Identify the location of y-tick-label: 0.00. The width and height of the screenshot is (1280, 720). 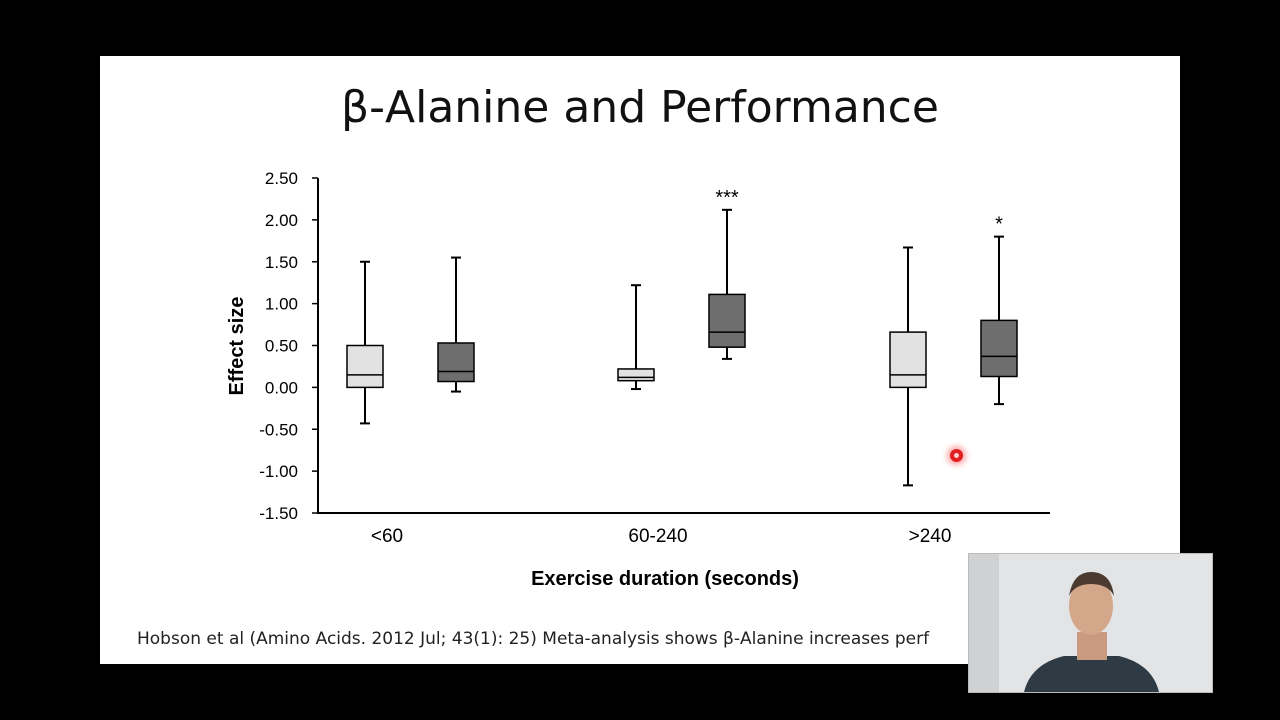
(281, 387).